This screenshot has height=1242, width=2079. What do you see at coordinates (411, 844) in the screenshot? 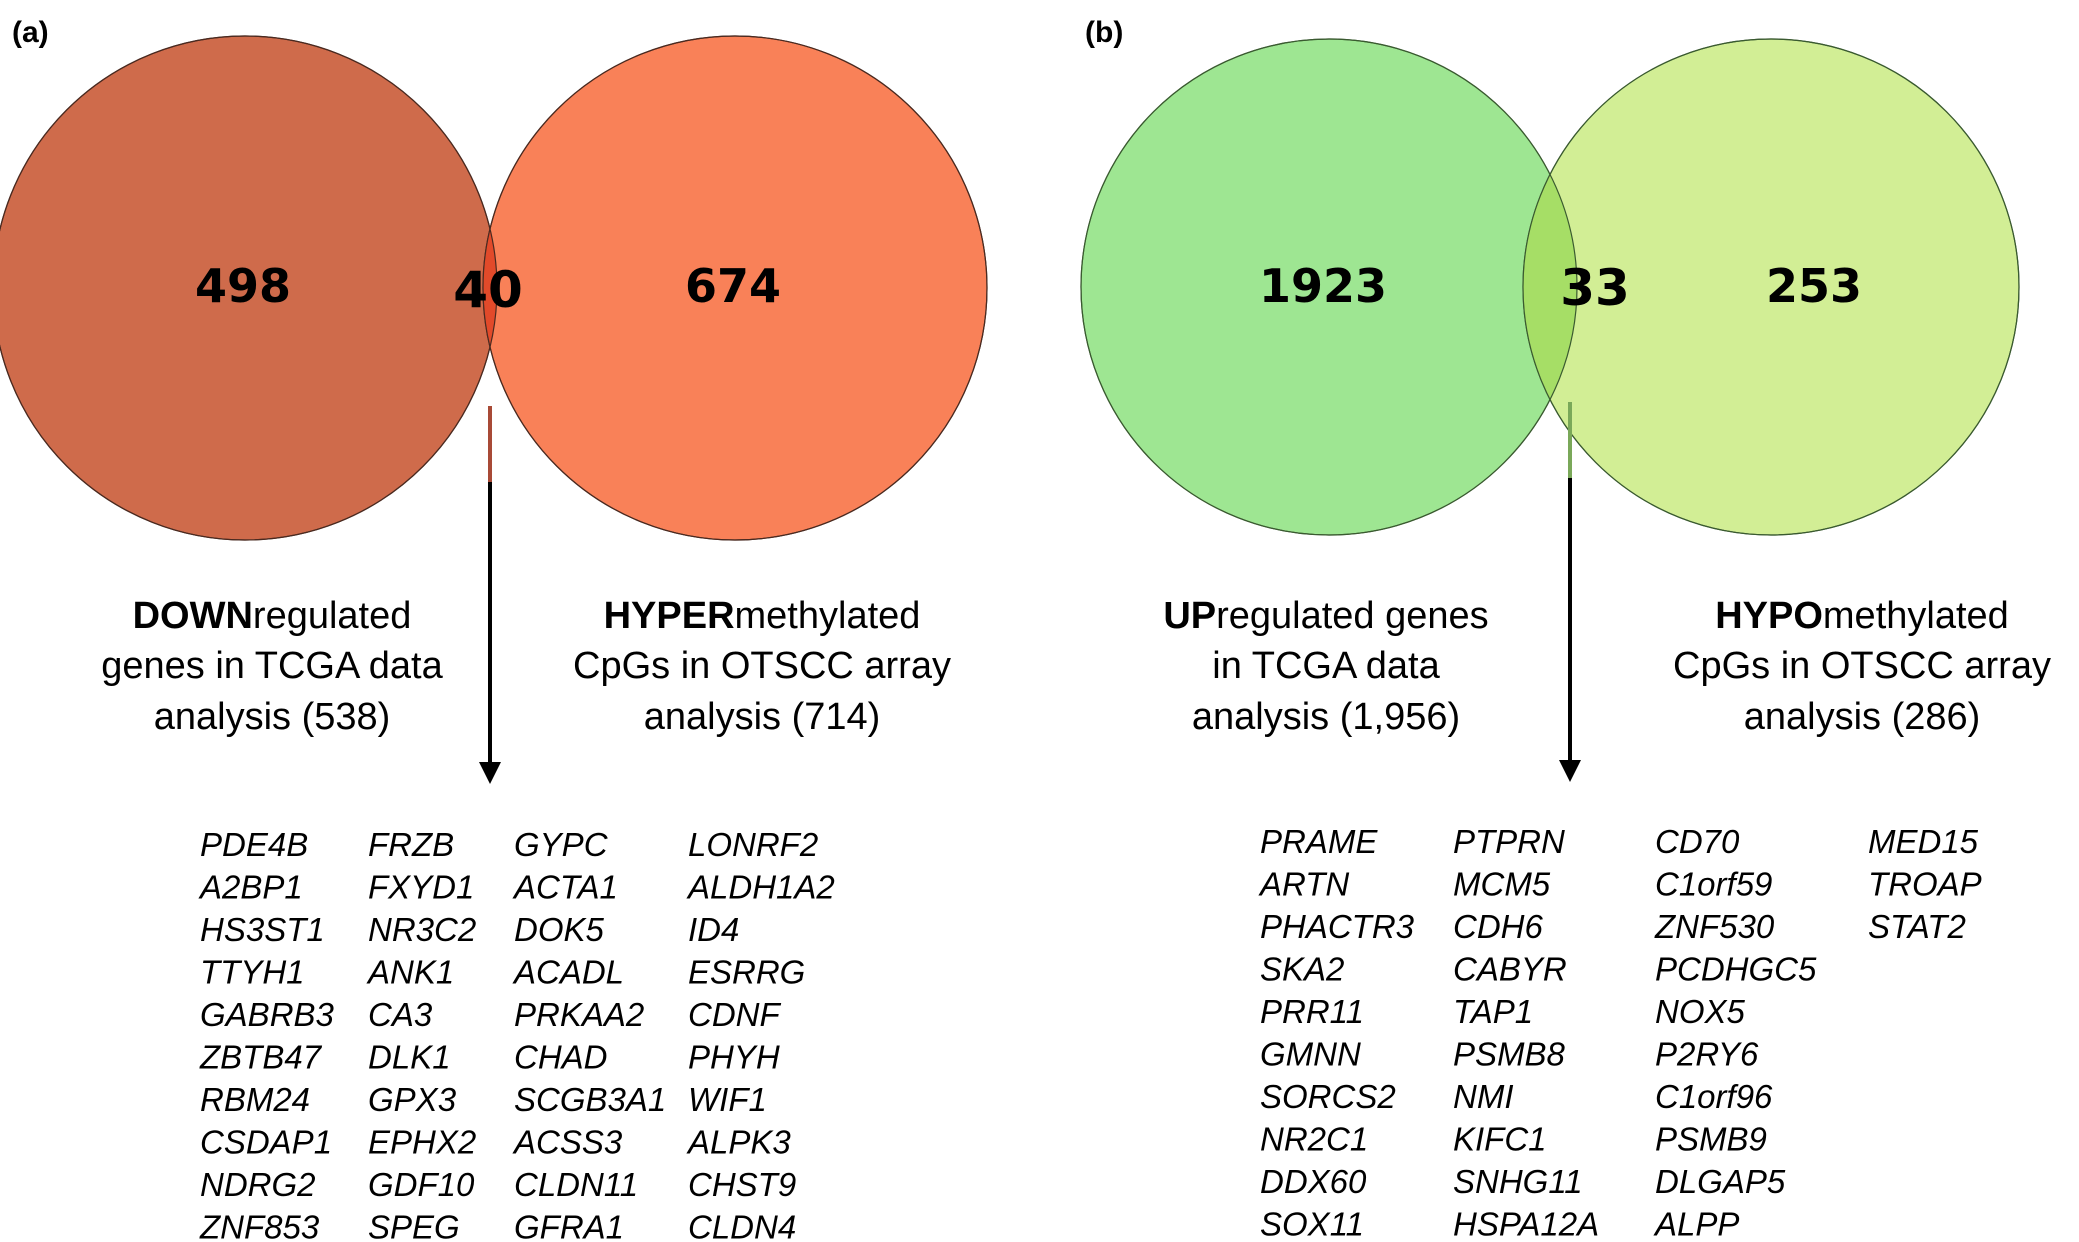
I see `gene-name: FRZB` at bounding box center [411, 844].